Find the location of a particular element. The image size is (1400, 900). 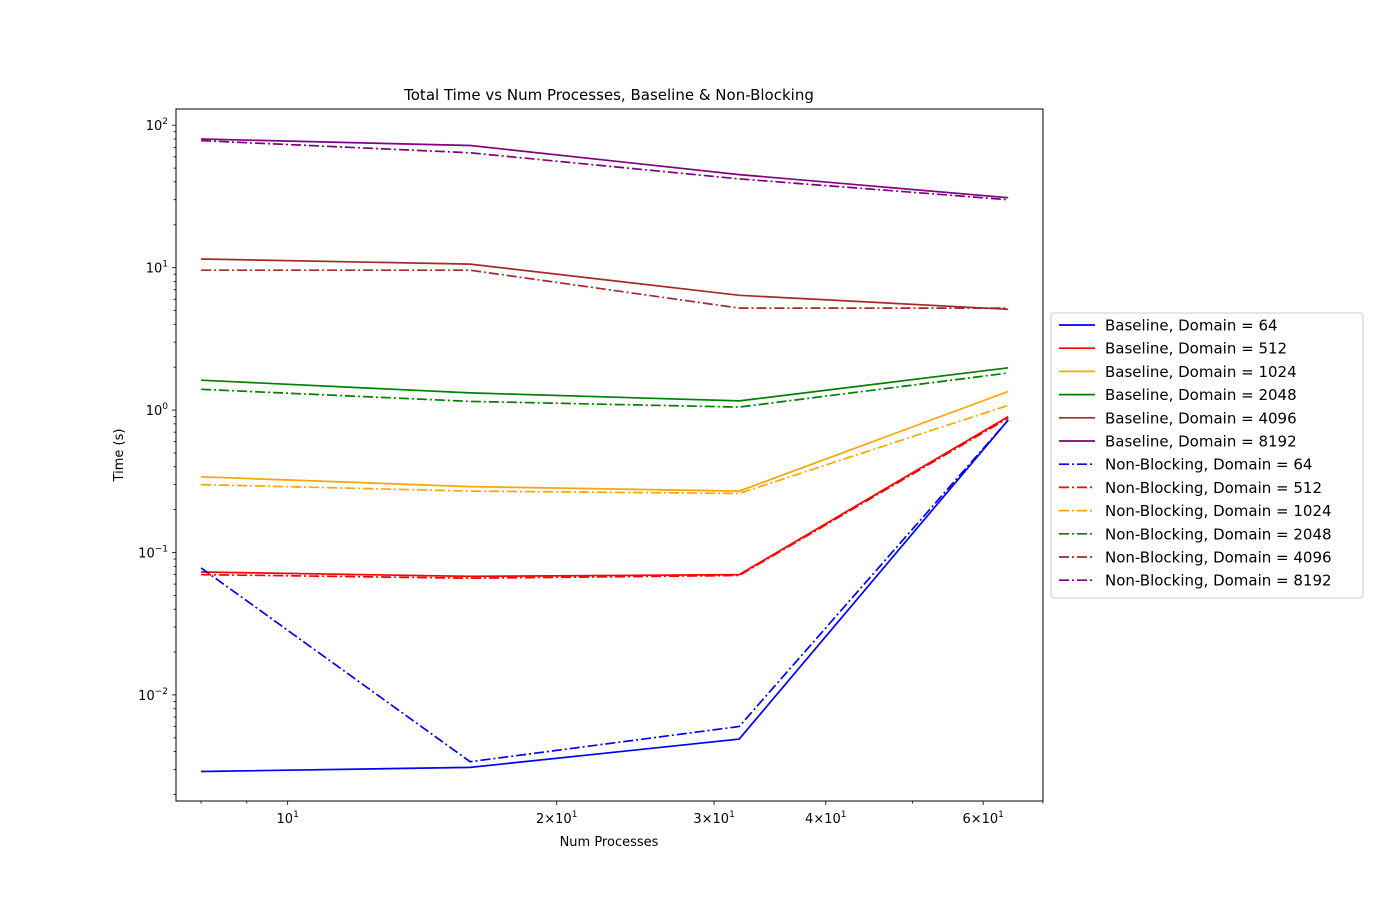

legend-box is located at coordinates (1207, 455).